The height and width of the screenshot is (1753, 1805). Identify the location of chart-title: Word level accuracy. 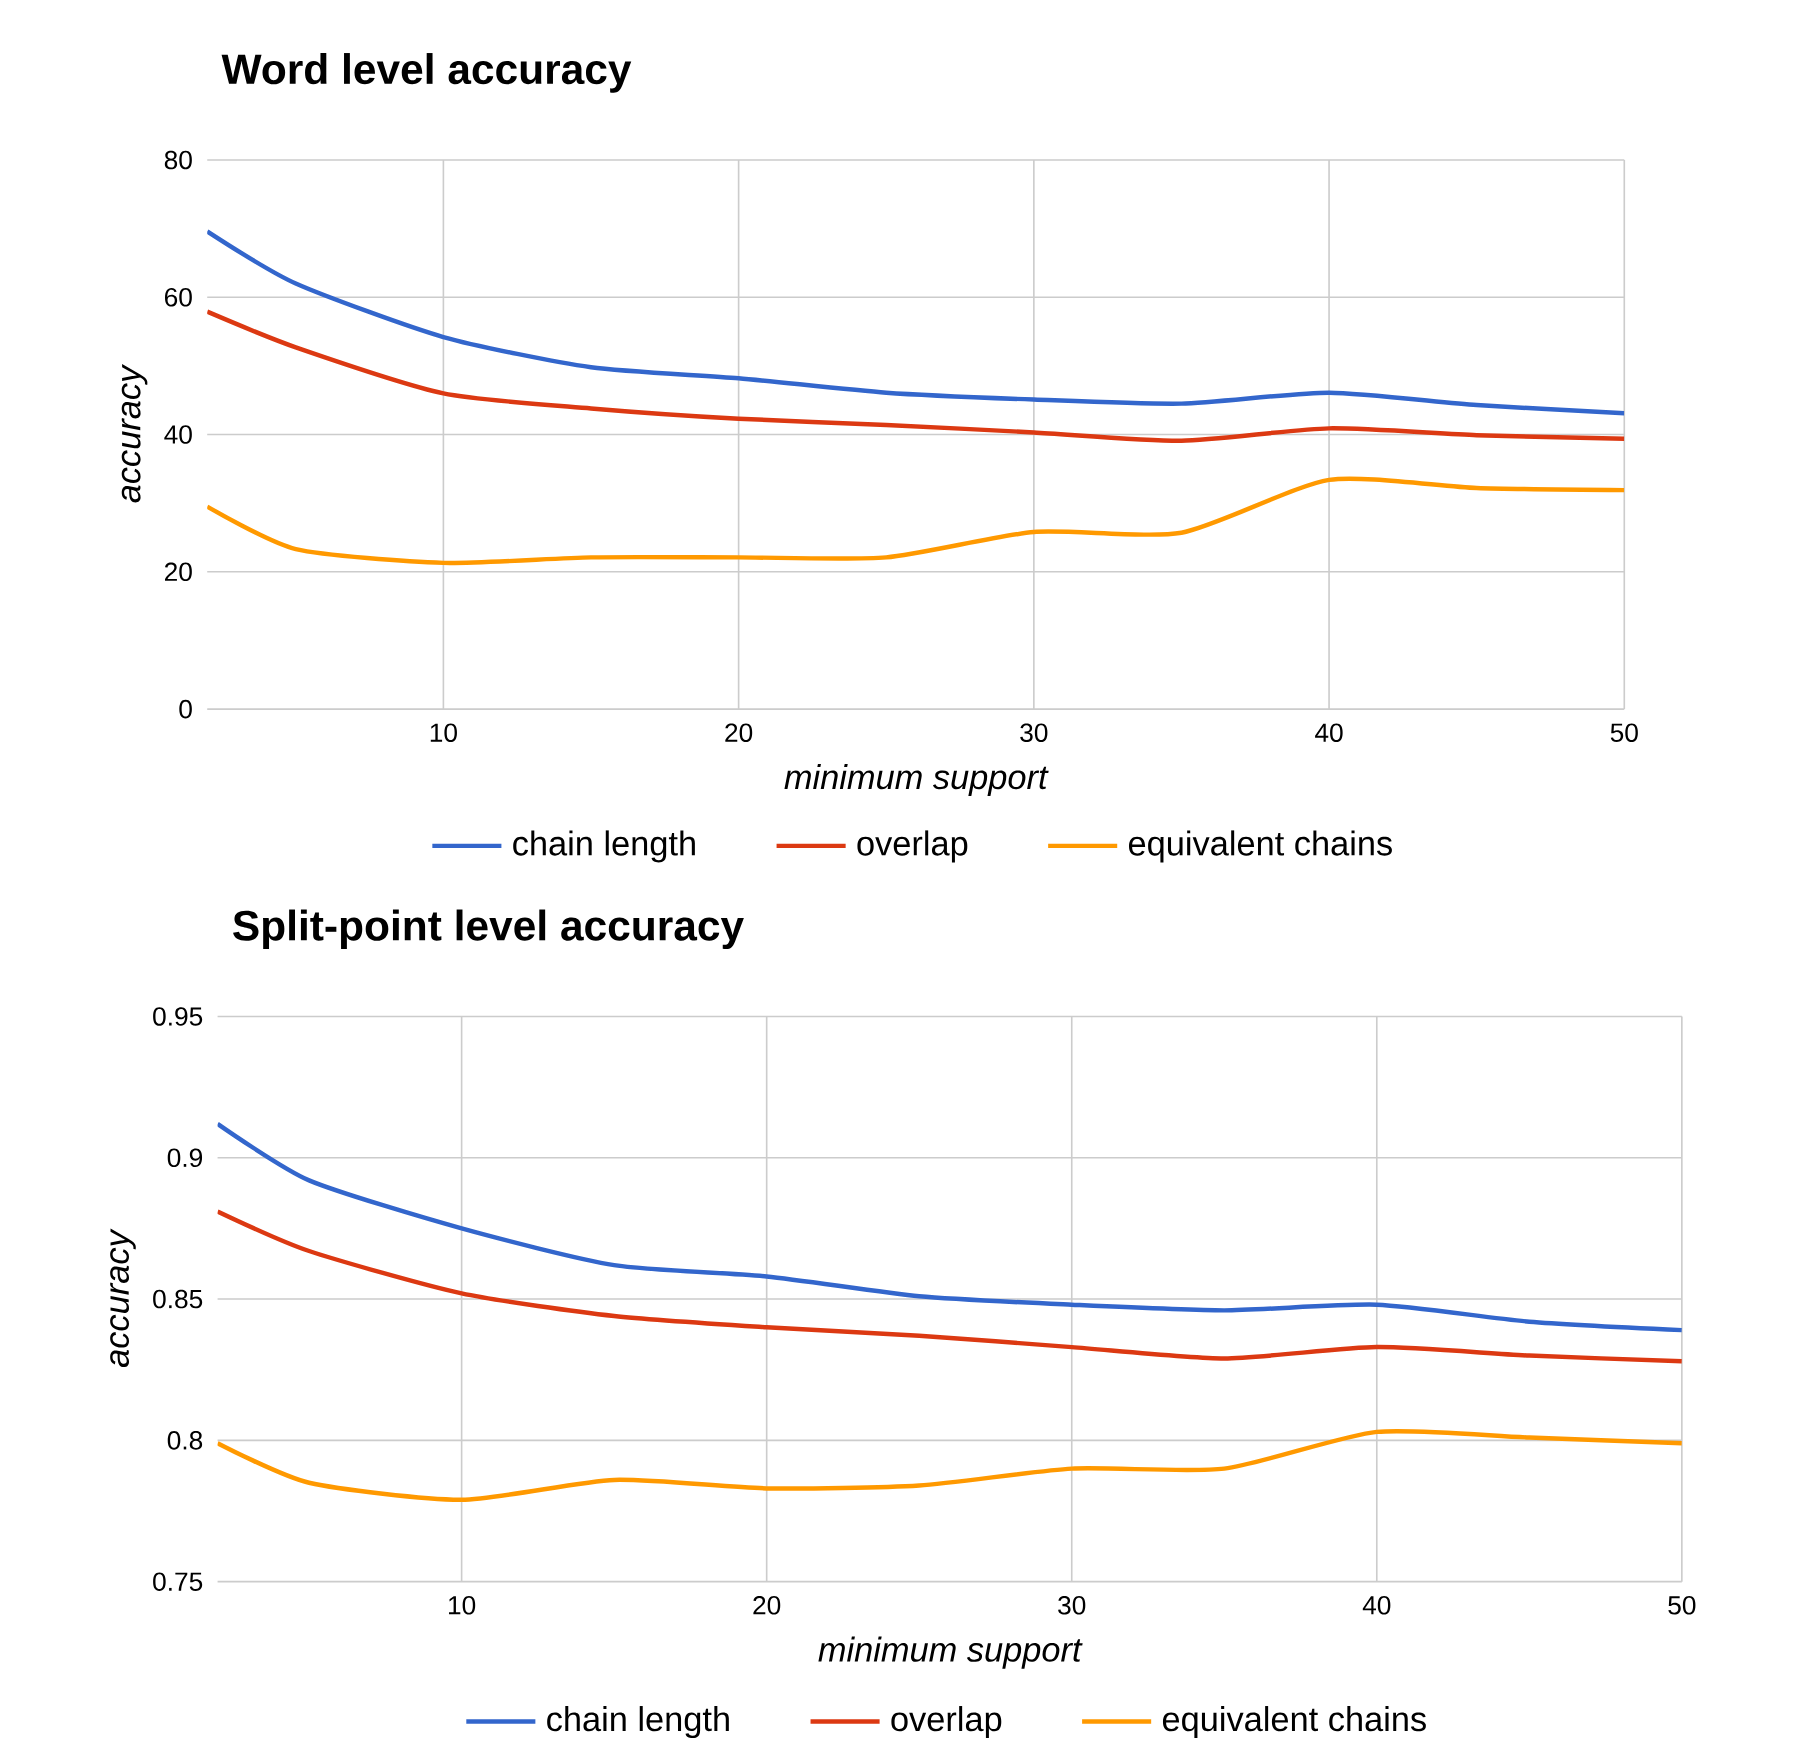
(426, 72).